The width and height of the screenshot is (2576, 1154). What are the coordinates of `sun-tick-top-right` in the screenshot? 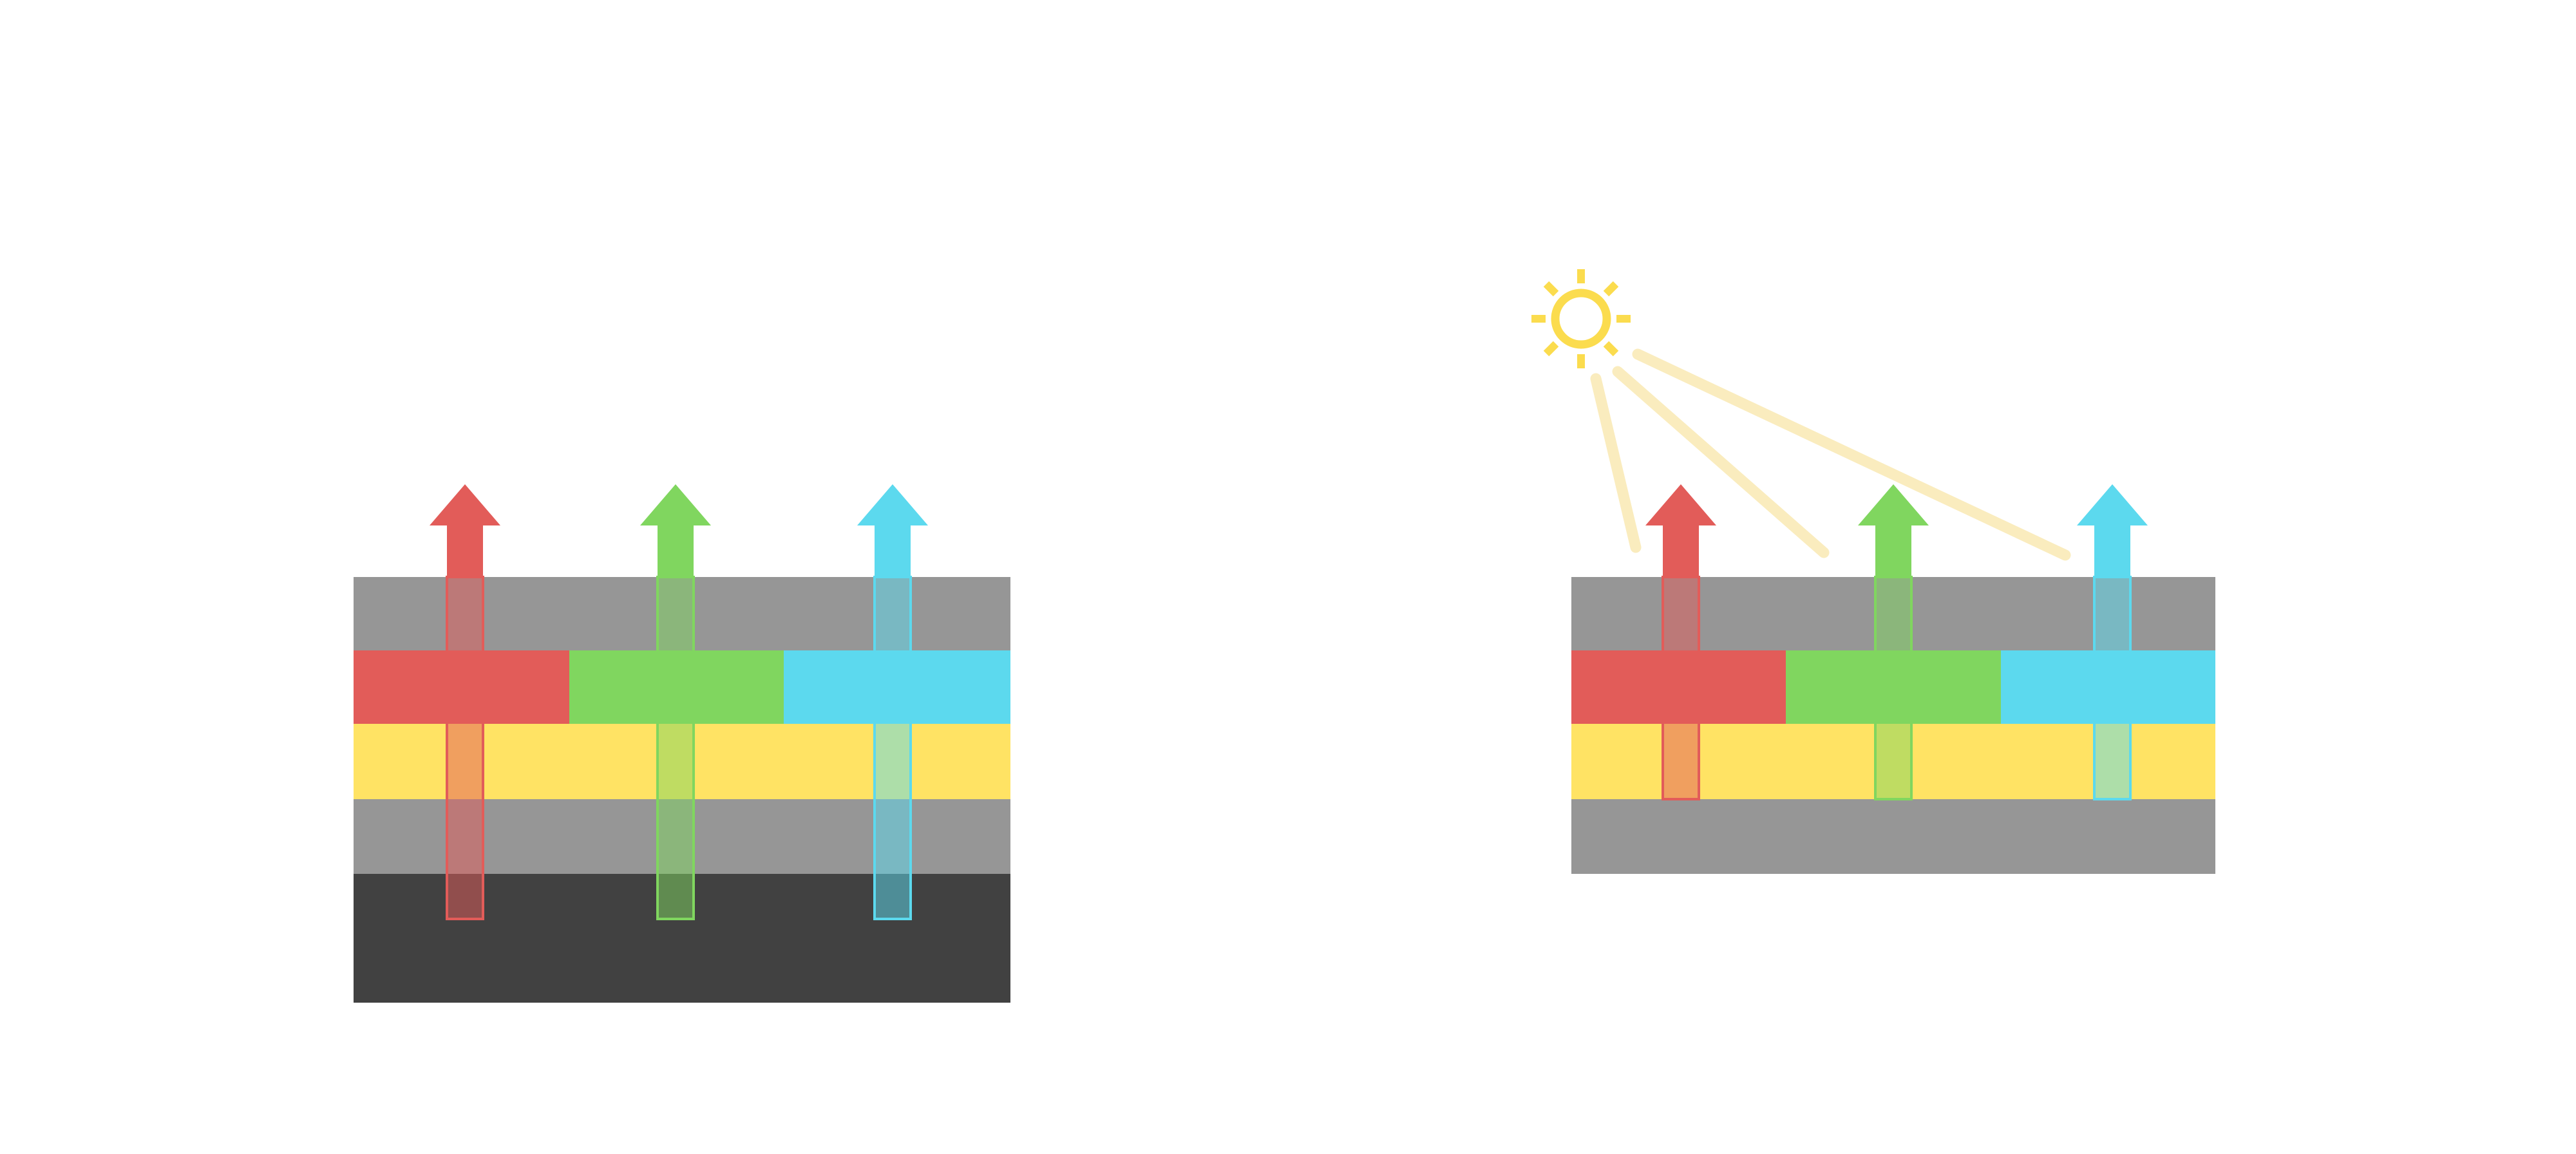 It's located at (1611, 289).